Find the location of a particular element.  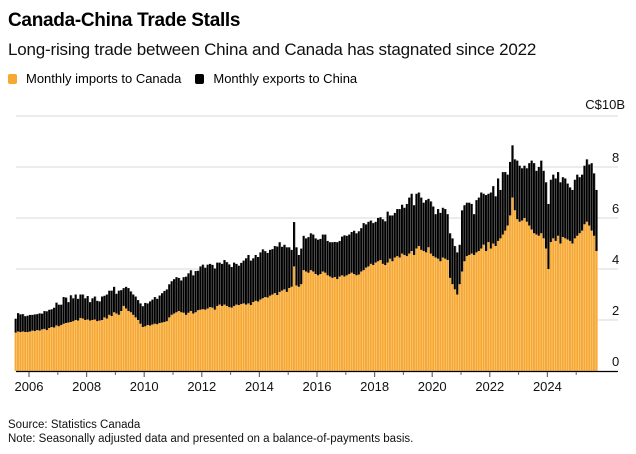

x-tick-label-2014: 2014 is located at coordinates (259, 386).